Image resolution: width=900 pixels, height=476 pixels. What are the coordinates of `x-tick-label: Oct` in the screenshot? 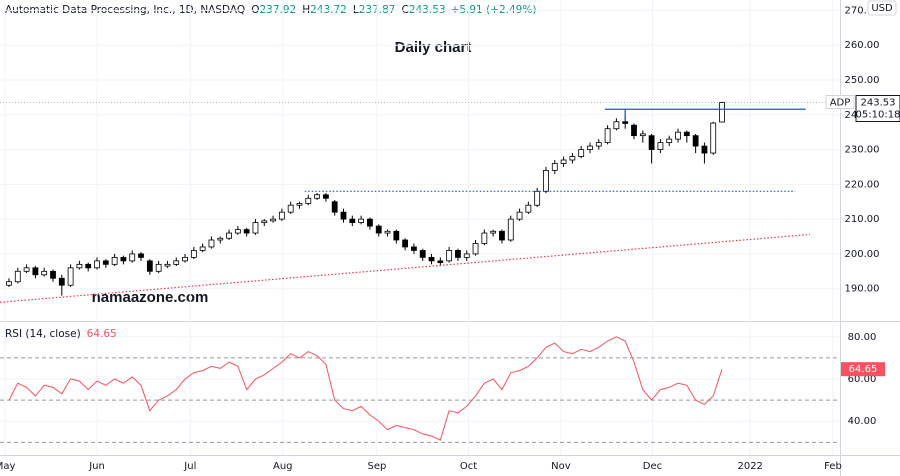 It's located at (468, 466).